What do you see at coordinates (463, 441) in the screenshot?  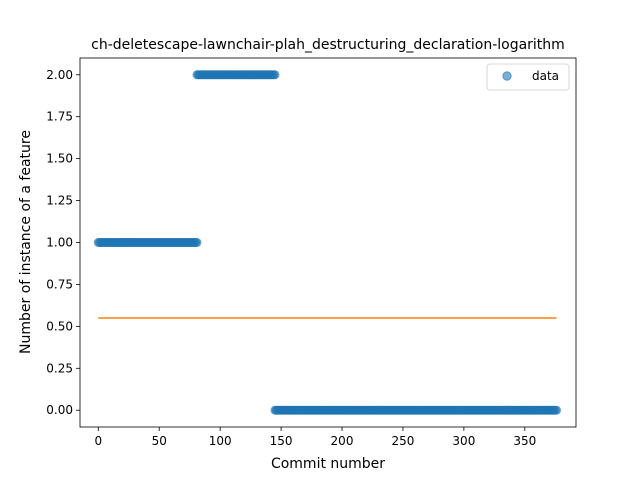 I see `x-tick-label: 300` at bounding box center [463, 441].